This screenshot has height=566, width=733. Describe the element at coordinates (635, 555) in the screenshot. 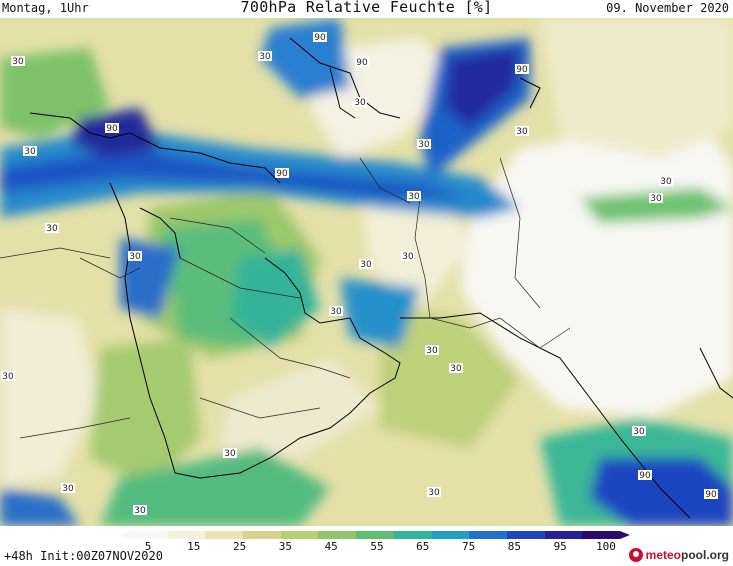

I see `logo-icon` at that location.